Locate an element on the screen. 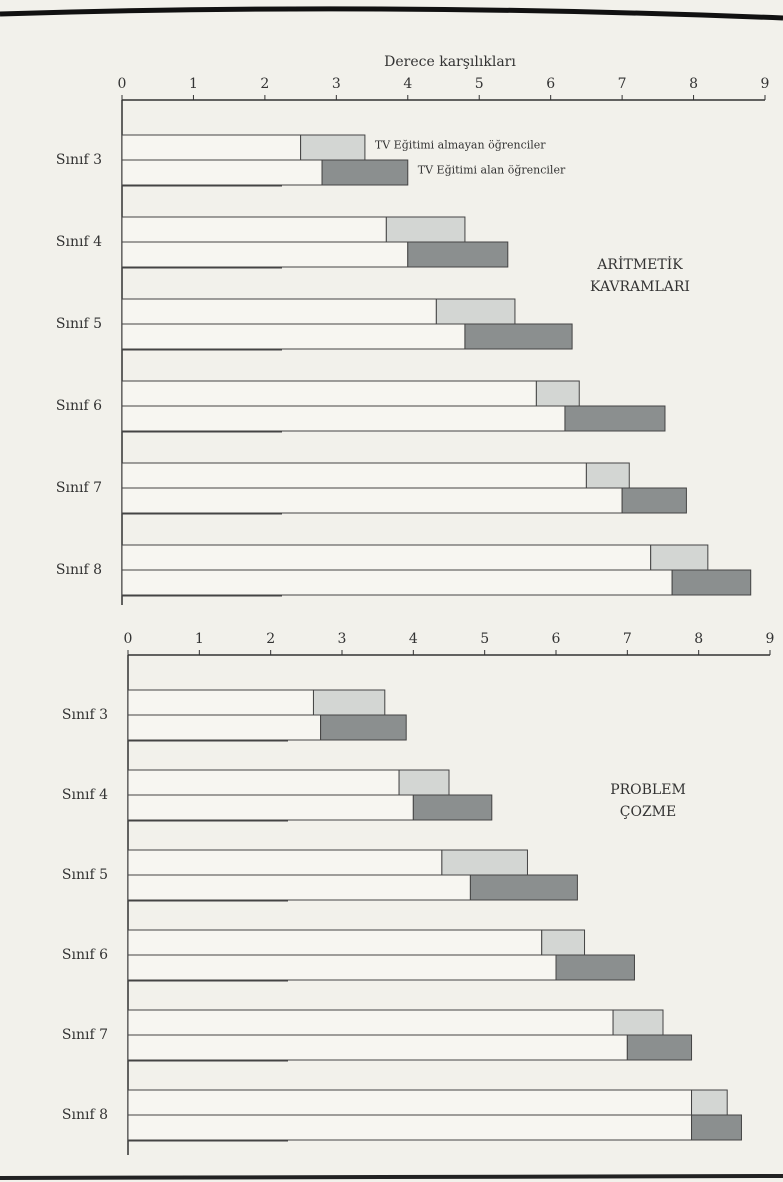 The height and width of the screenshot is (1182, 783). bottom-rule is located at coordinates (391, 1177).